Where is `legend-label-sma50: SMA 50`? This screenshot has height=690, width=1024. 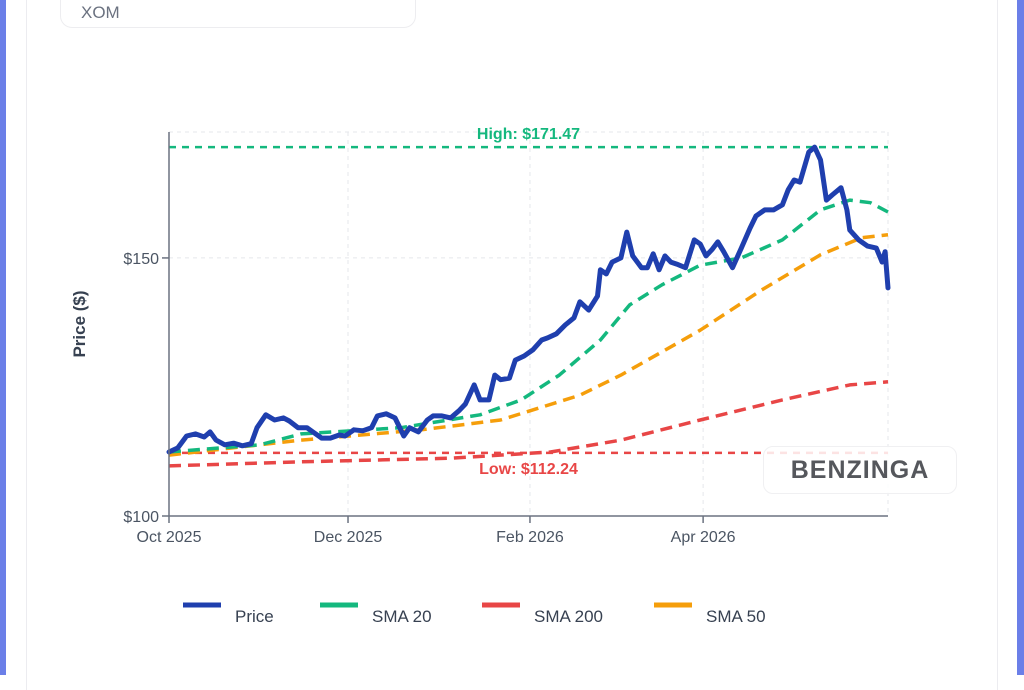
legend-label-sma50: SMA 50 is located at coordinates (736, 616).